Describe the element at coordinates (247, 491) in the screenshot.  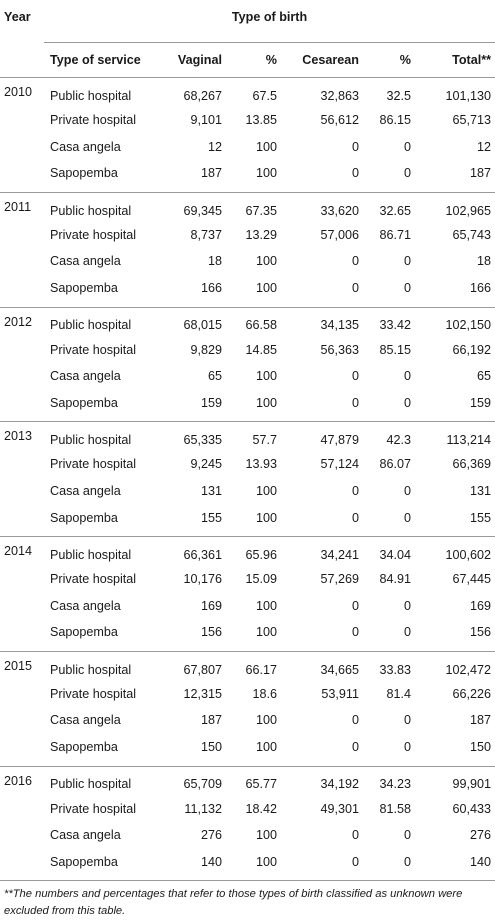
I see `table-row: Casa angela 131 100 0 0 131` at that location.